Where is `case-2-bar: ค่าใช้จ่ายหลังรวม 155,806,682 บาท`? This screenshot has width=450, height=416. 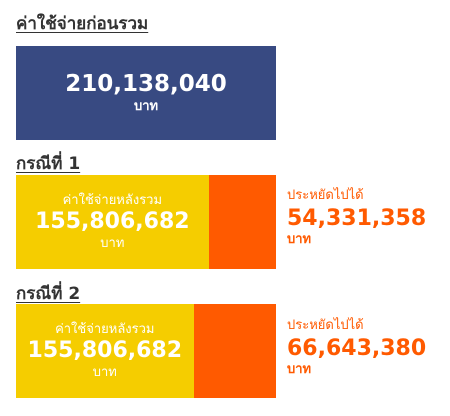 case-2-bar: ค่าใช้จ่ายหลังรวม 155,806,682 บาท is located at coordinates (146, 351).